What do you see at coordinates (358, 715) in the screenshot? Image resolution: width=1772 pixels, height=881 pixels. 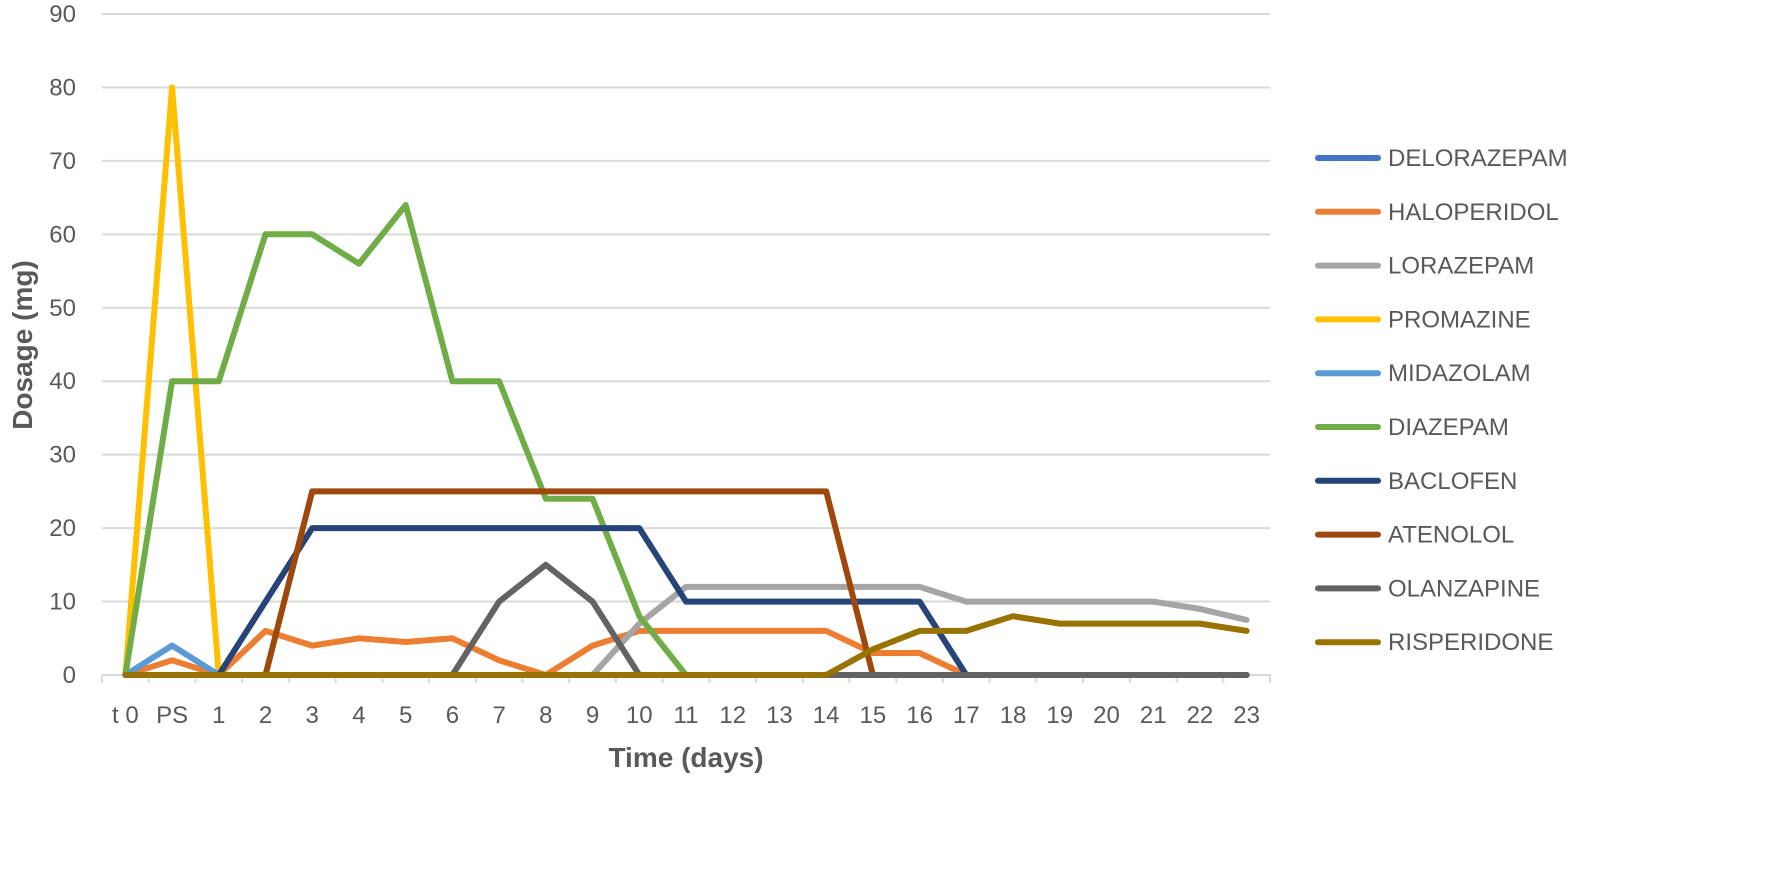 I see `x-tick-label: 4` at bounding box center [358, 715].